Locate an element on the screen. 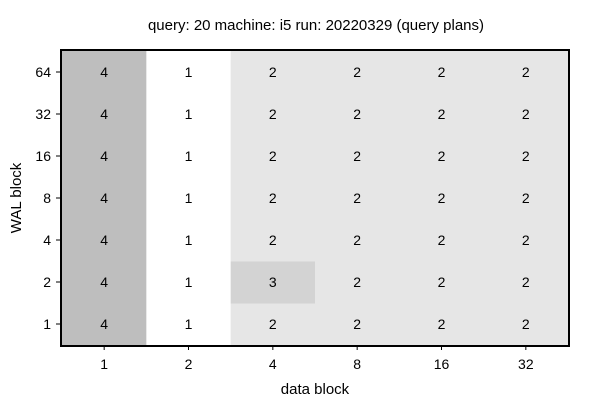 The height and width of the screenshot is (405, 600). y-axis-ticks: 1 2 4 8 16 32 64 is located at coordinates (48, 198).